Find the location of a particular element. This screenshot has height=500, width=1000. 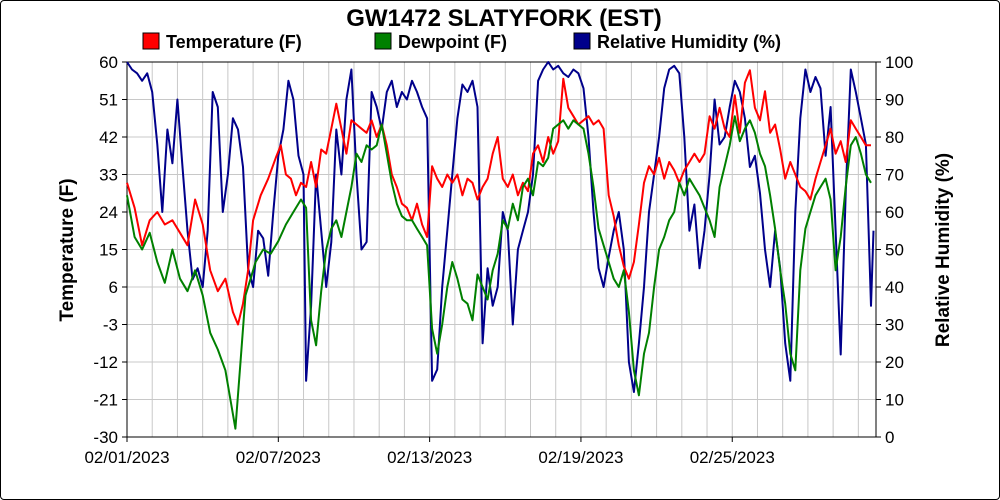

y-tick-label: 15 is located at coordinates (108, 250).